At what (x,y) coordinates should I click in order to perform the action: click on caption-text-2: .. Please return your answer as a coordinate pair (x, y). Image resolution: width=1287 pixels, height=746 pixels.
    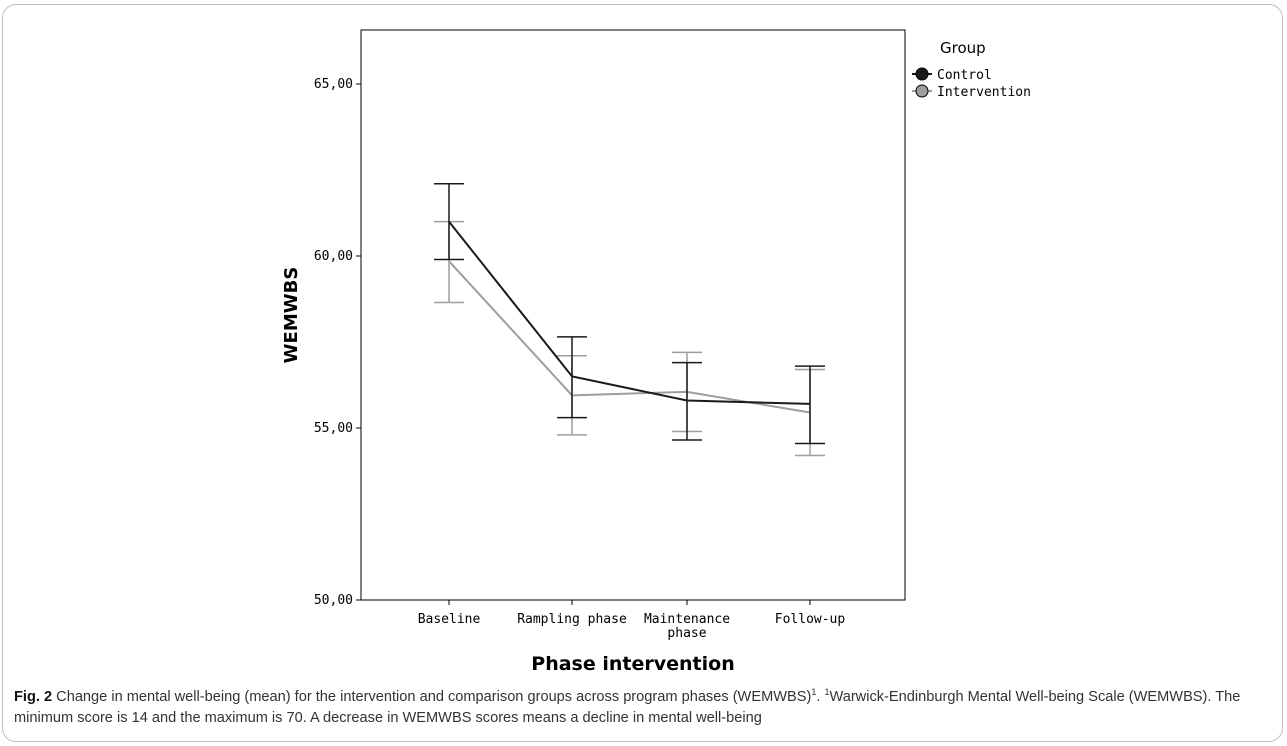
    Looking at the image, I should click on (820, 697).